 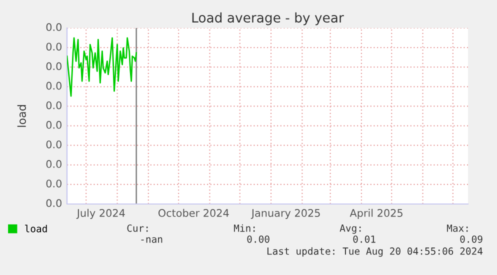 I want to click on text: Last update: Tue Aug 20 04:55:06 2024, so click(x=375, y=252).